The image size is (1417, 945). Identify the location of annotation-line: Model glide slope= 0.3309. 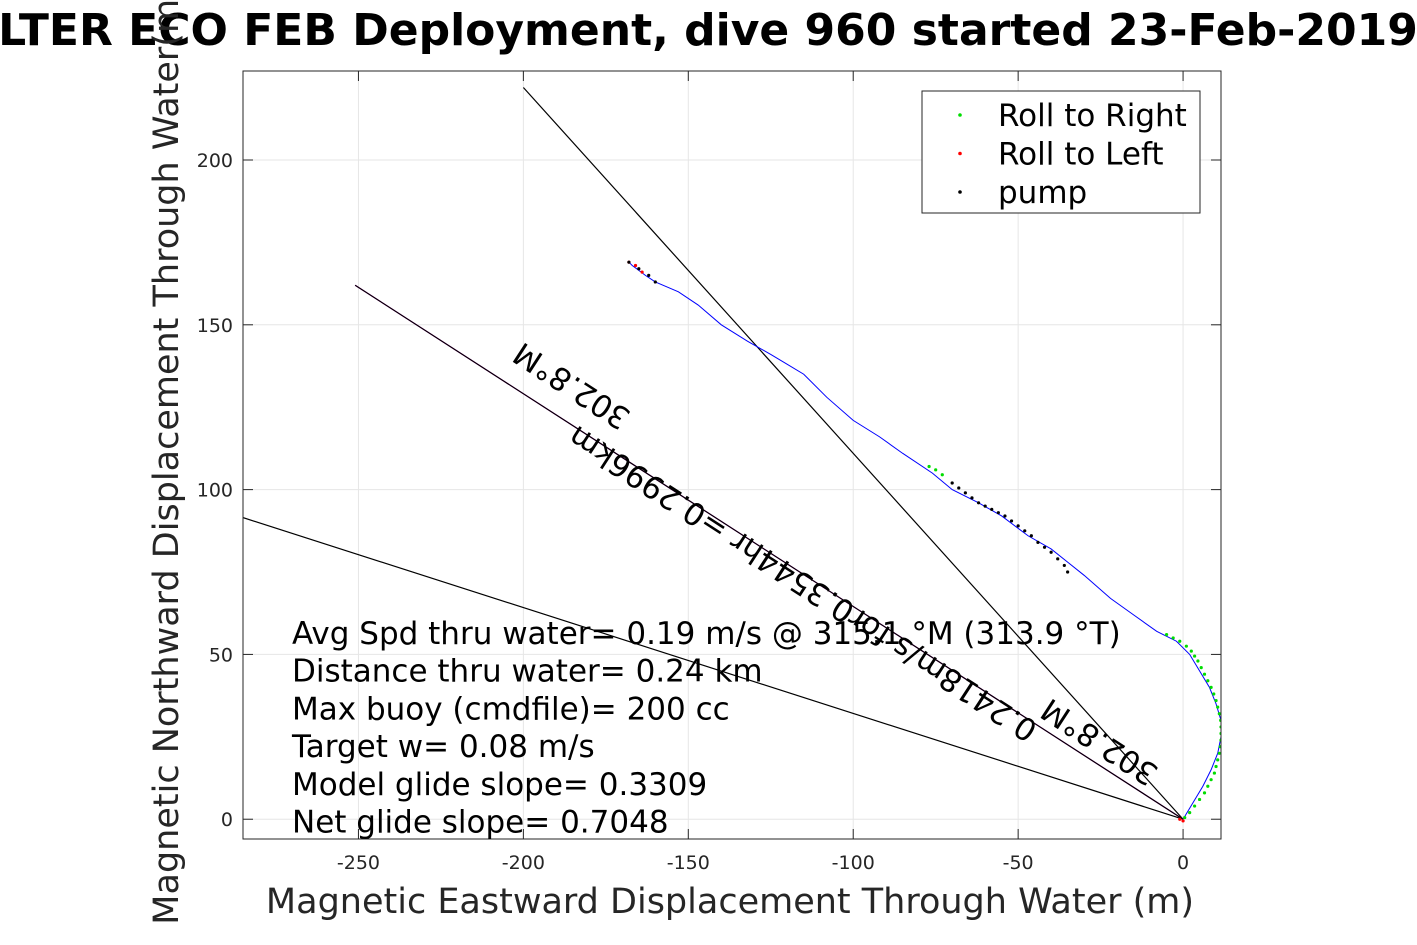
(499, 785).